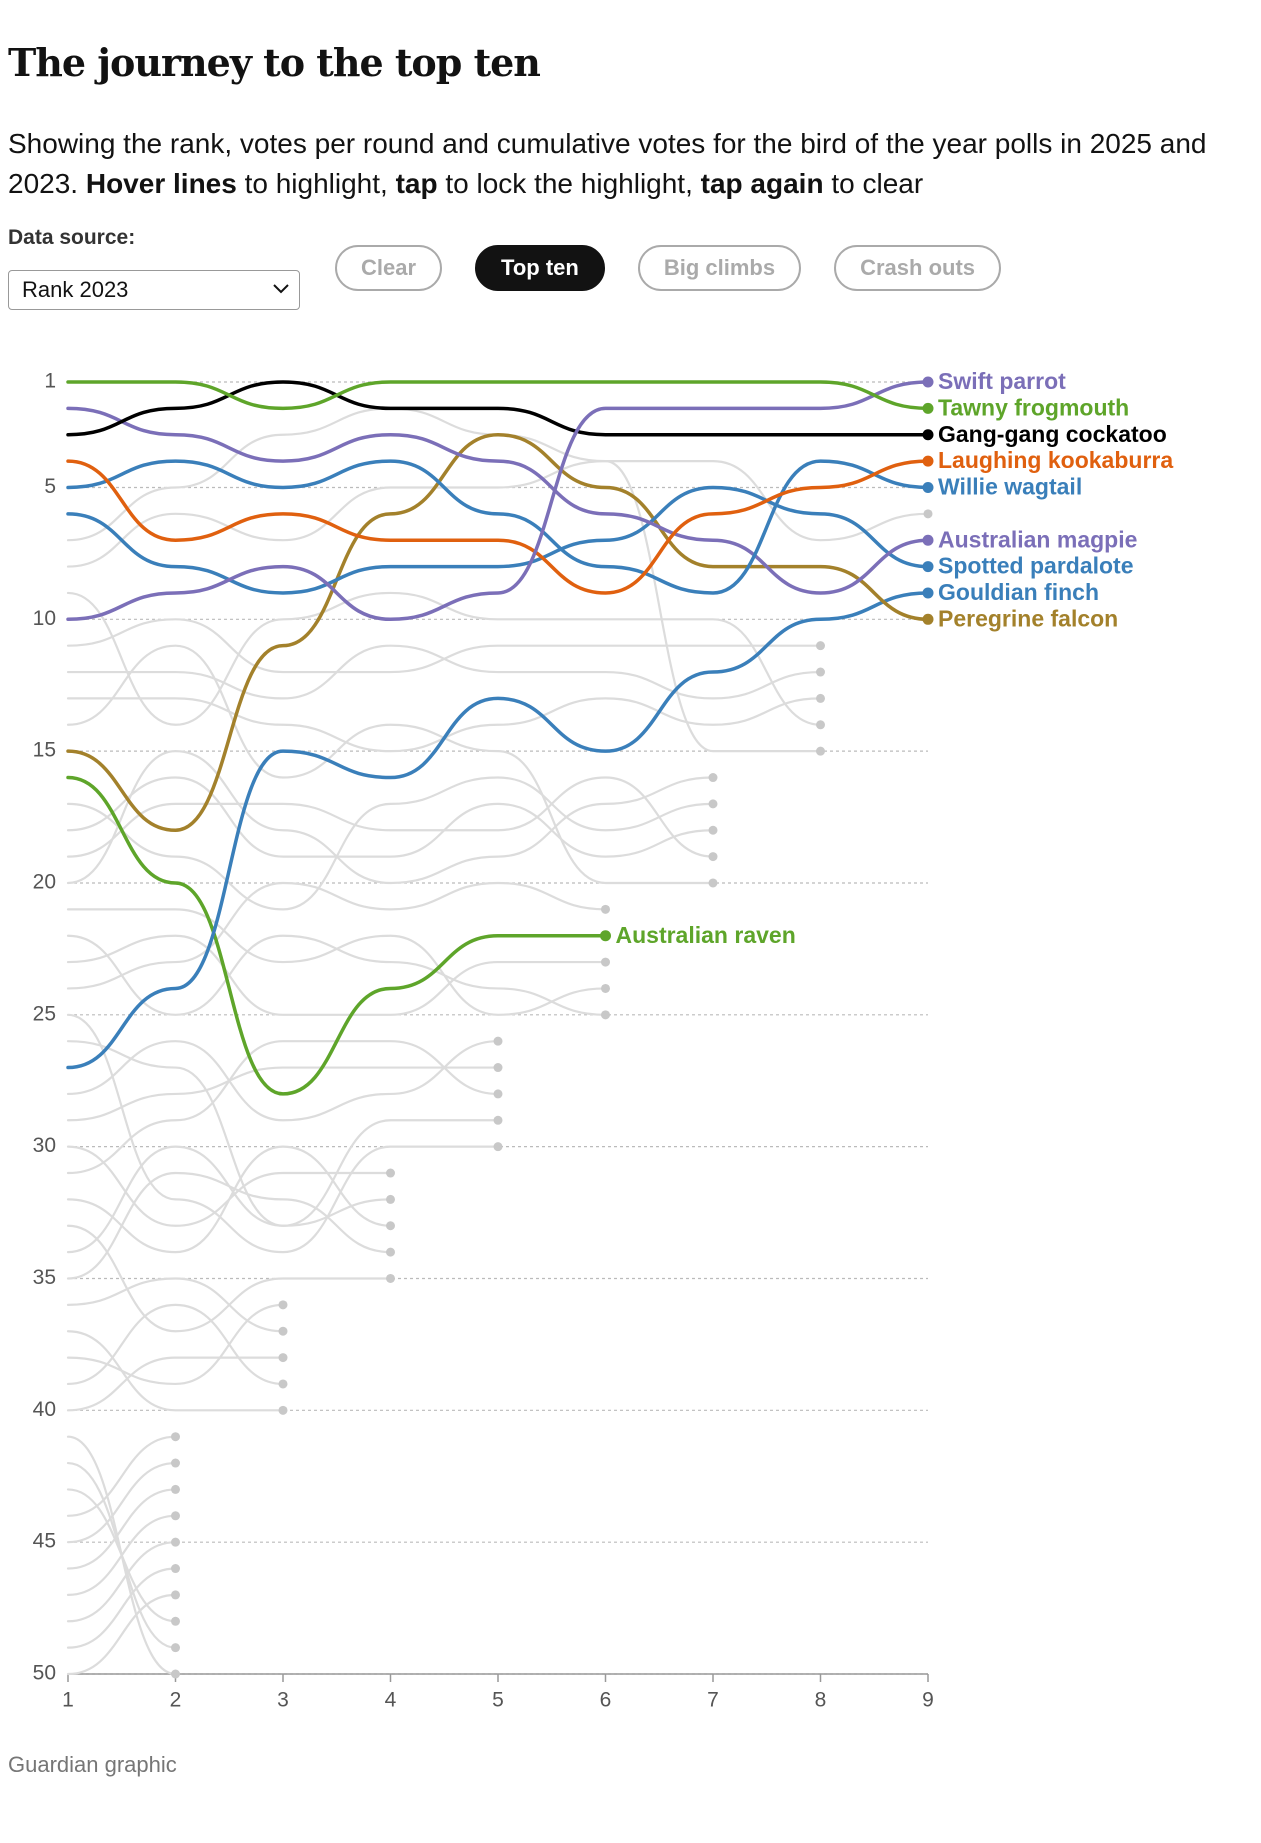  Describe the element at coordinates (719, 268) in the screenshot. I see `filter-button: Big climbs` at that location.